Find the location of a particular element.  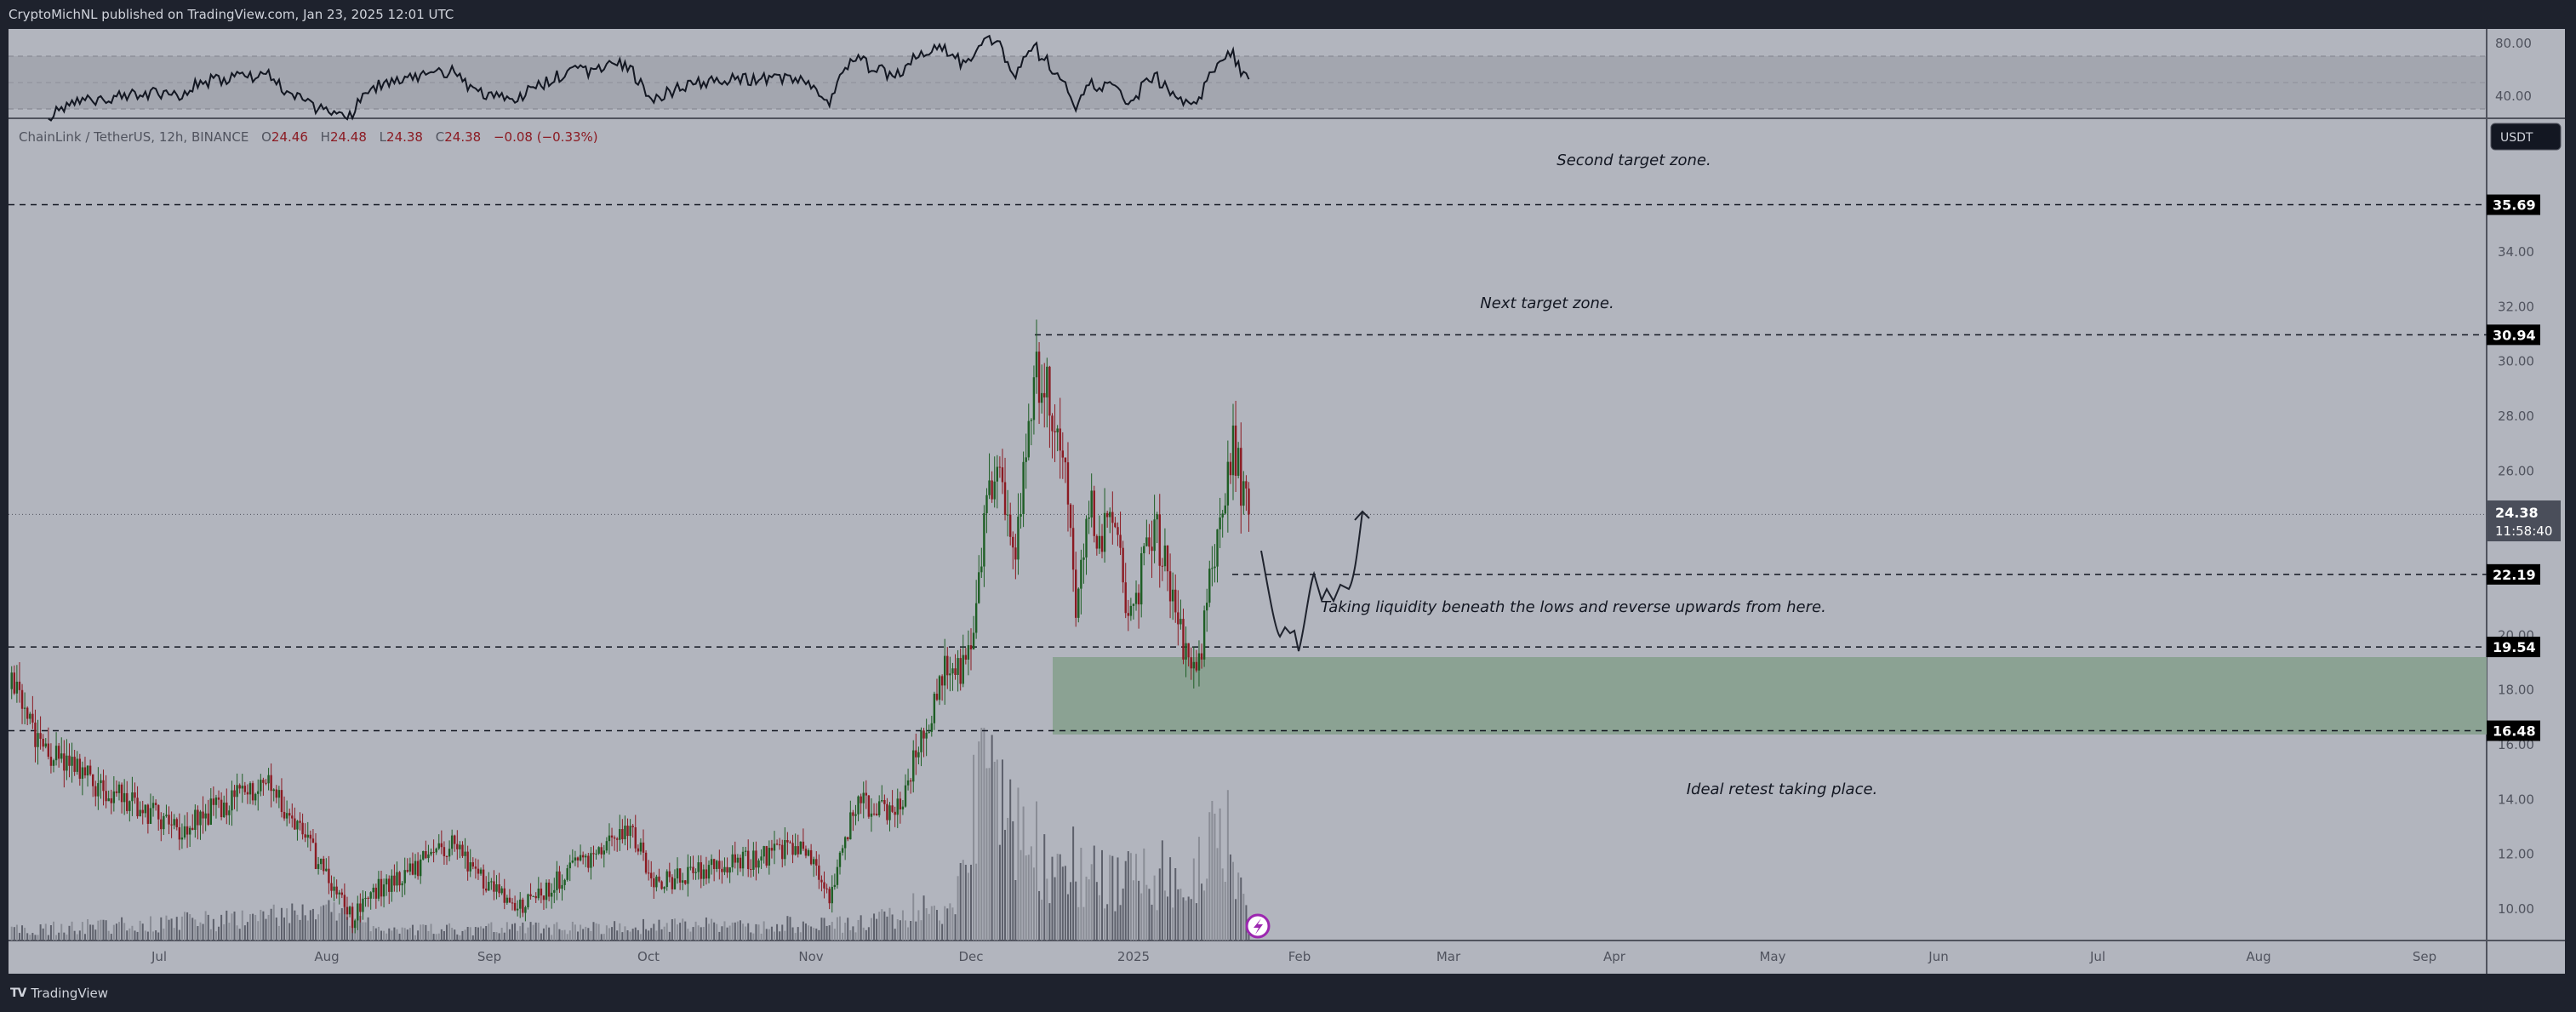

annotation-next-target: Next target zone. is located at coordinates (1547, 303).